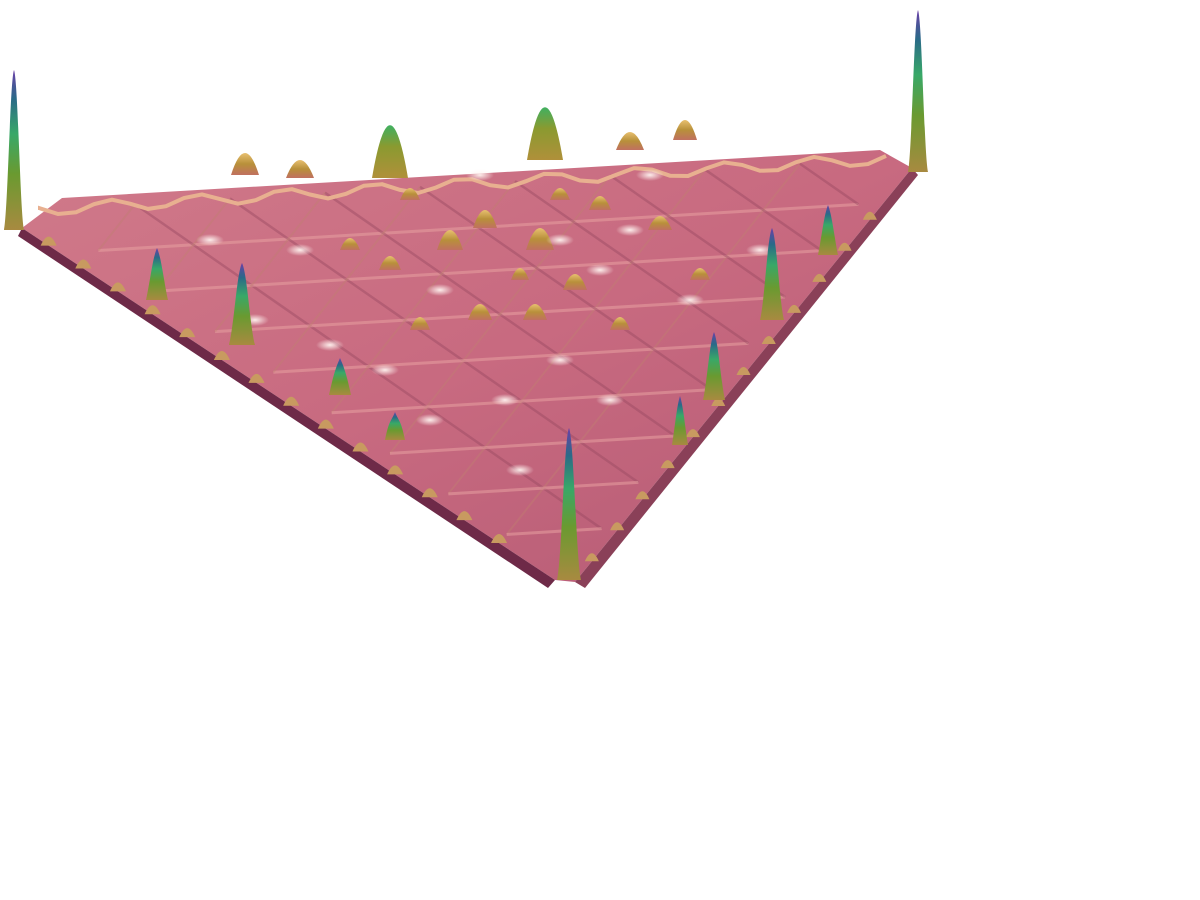  I want to click on surface-edge-right, so click(746, 378).